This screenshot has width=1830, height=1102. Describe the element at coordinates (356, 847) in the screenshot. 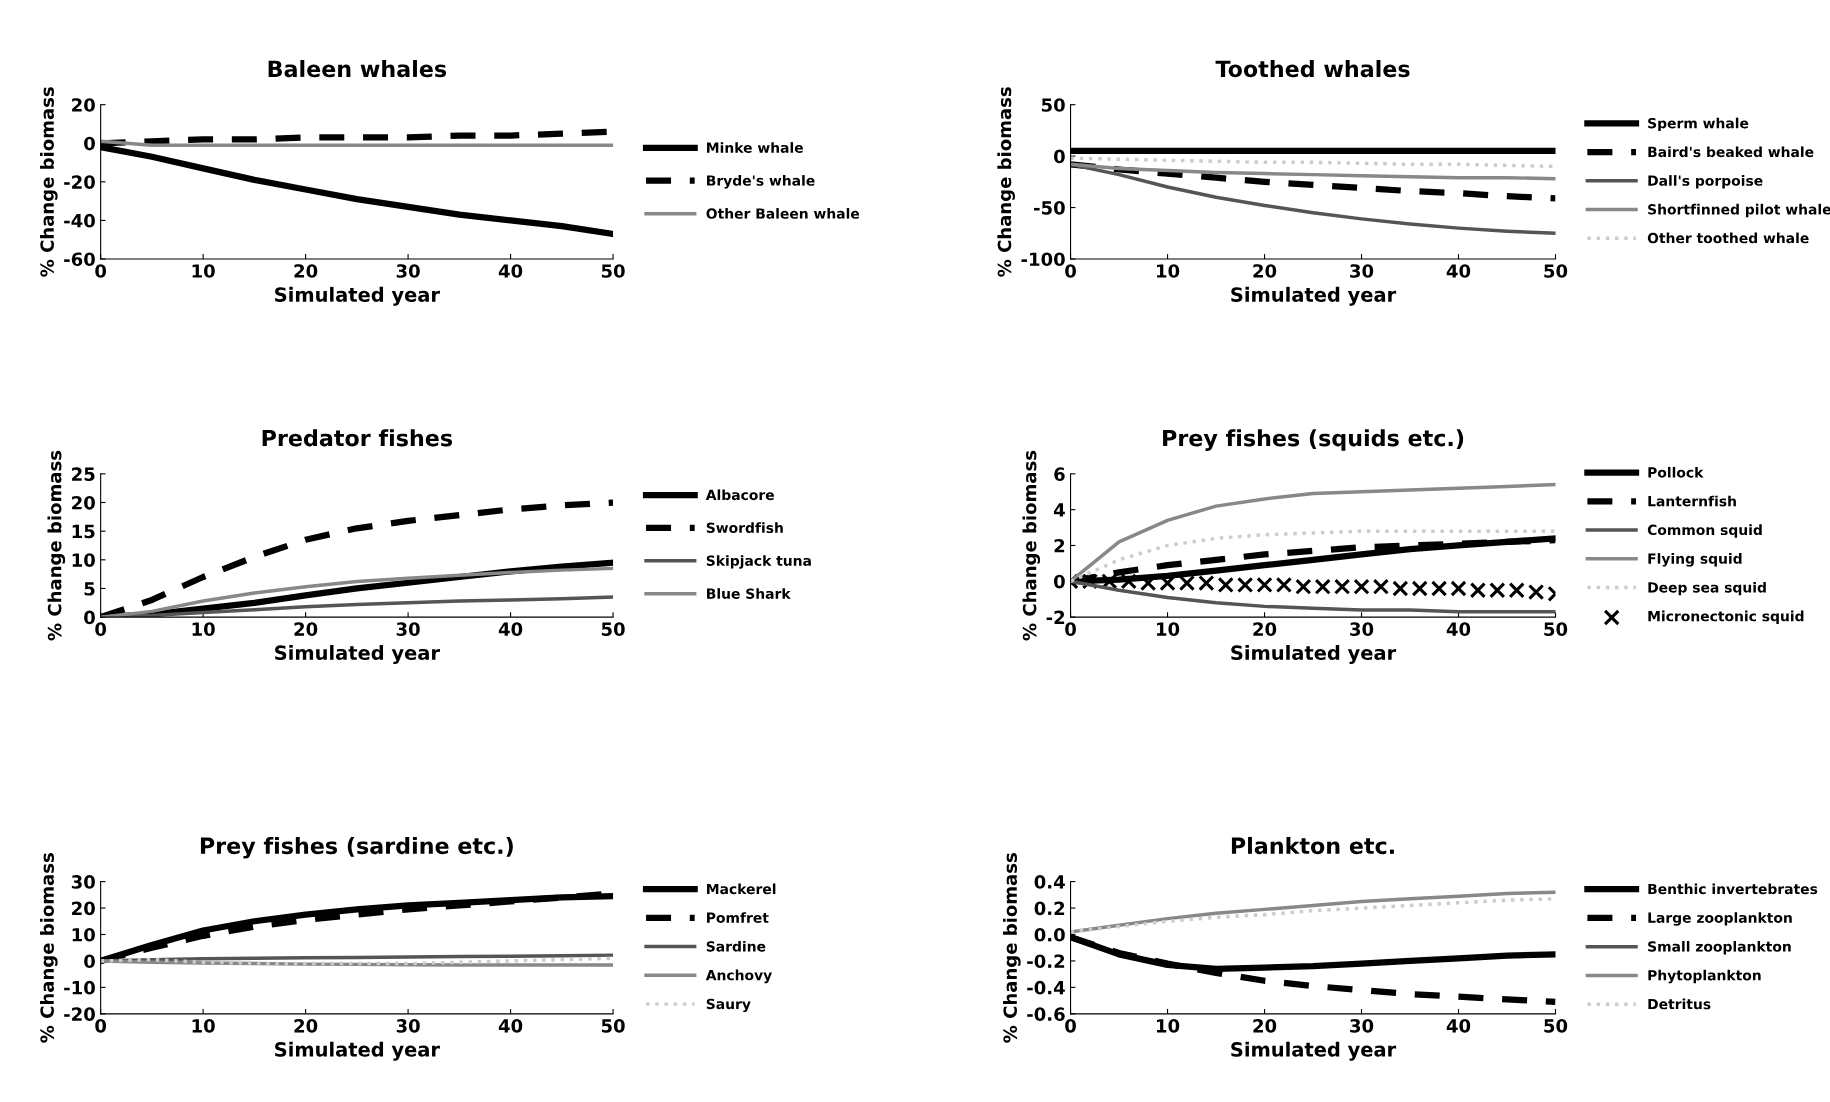

I see `chart-title: Prey fishes (sardine etc.)` at that location.